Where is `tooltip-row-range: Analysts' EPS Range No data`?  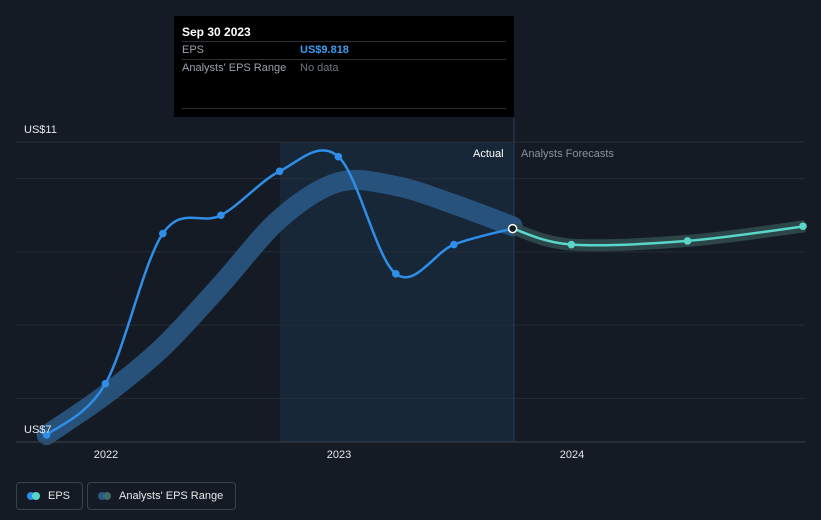
tooltip-row-range: Analysts' EPS Range No data is located at coordinates (344, 68).